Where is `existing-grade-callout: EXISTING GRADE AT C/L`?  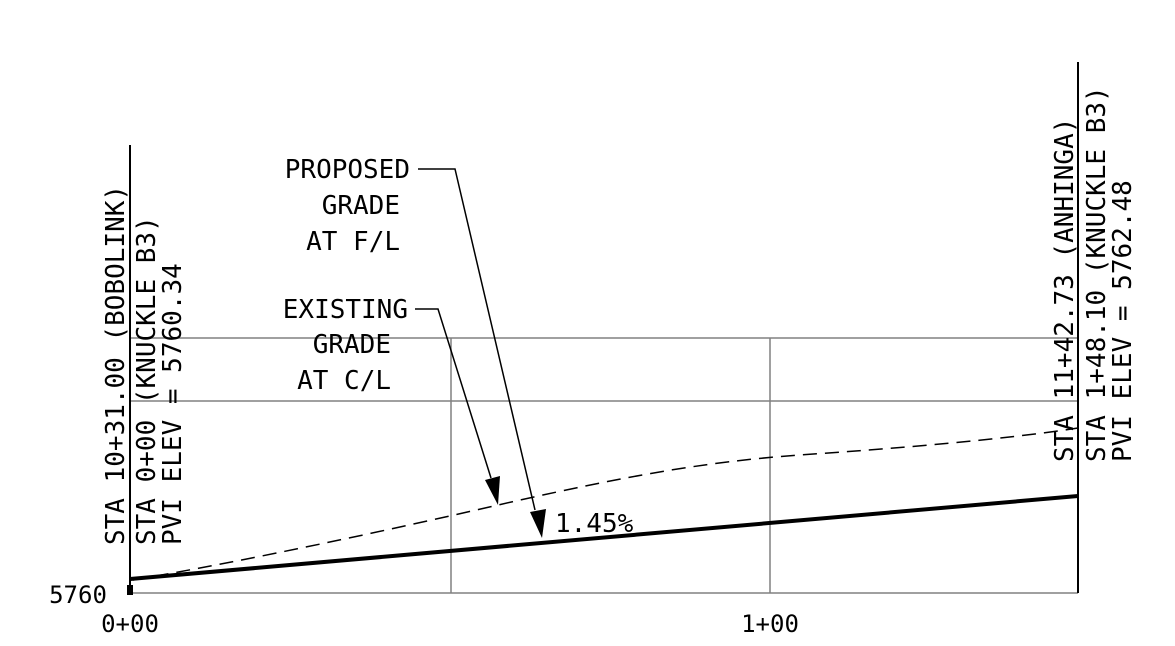 existing-grade-callout: EXISTING GRADE AT C/L is located at coordinates (345, 345).